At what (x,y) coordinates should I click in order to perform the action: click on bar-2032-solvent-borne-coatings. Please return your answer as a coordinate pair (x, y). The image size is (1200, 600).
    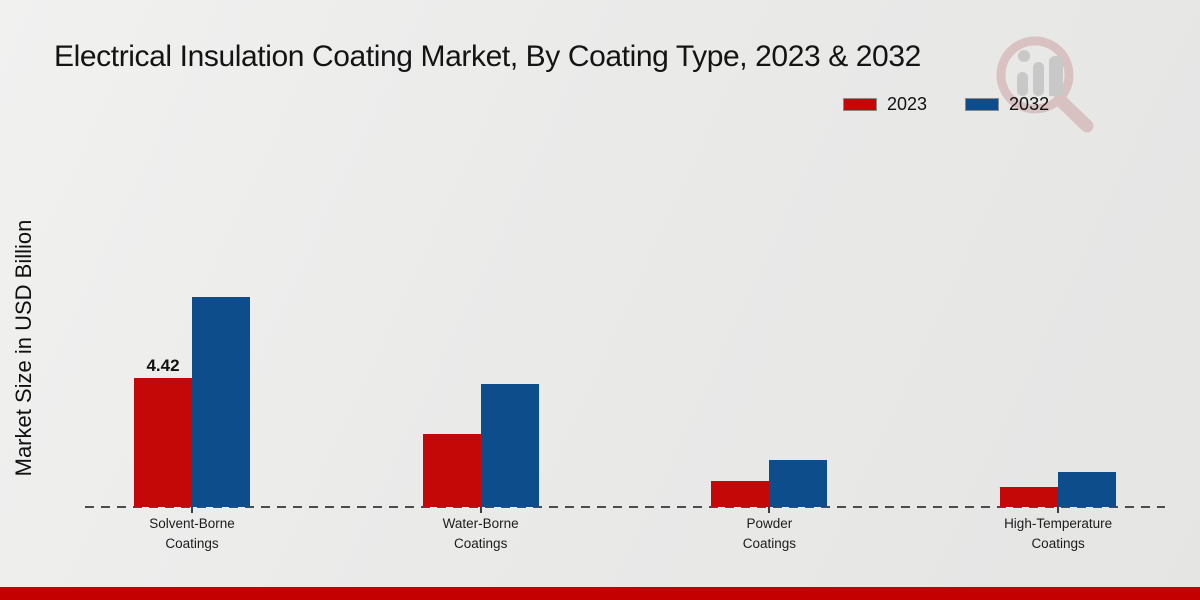
    Looking at the image, I should click on (221, 401).